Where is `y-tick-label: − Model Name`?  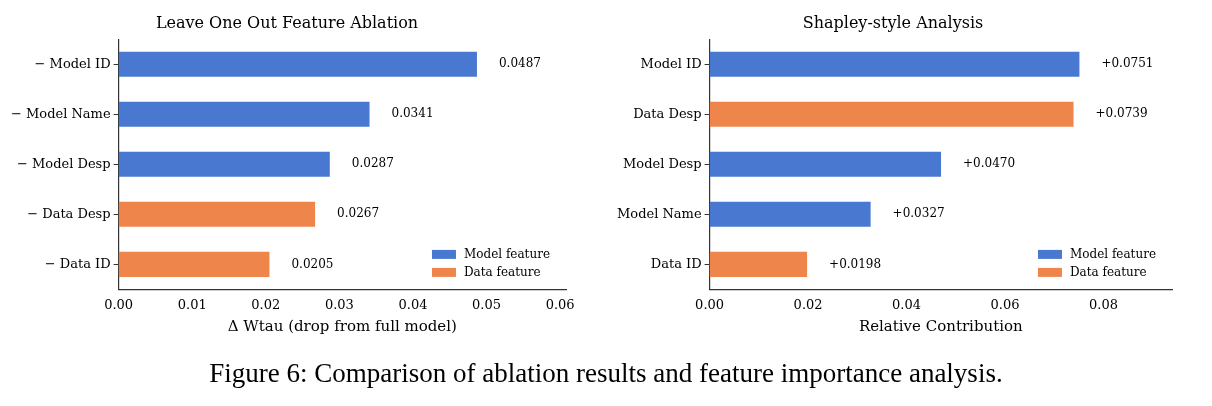 y-tick-label: − Model Name is located at coordinates (60, 113).